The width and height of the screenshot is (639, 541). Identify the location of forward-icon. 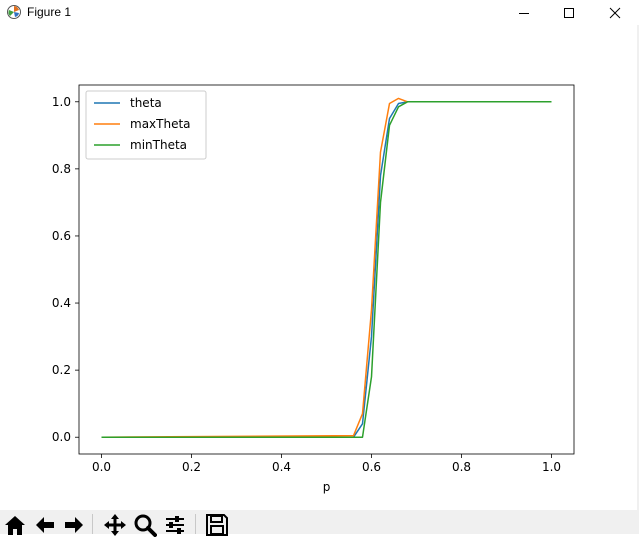
(74, 525).